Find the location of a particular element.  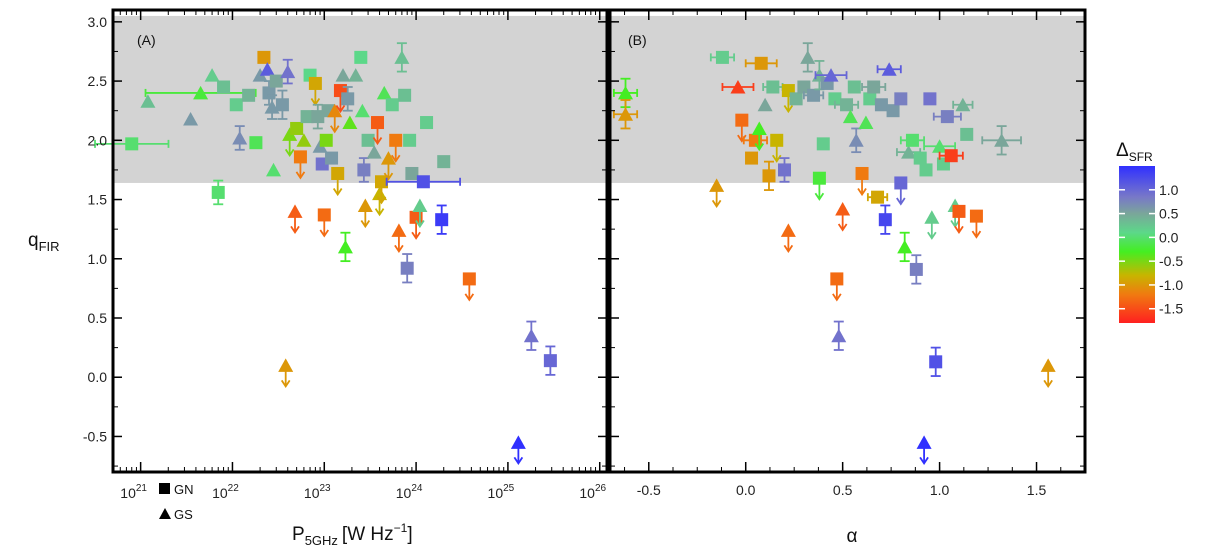

colorbar-title-main: Δ is located at coordinates (1122, 150).